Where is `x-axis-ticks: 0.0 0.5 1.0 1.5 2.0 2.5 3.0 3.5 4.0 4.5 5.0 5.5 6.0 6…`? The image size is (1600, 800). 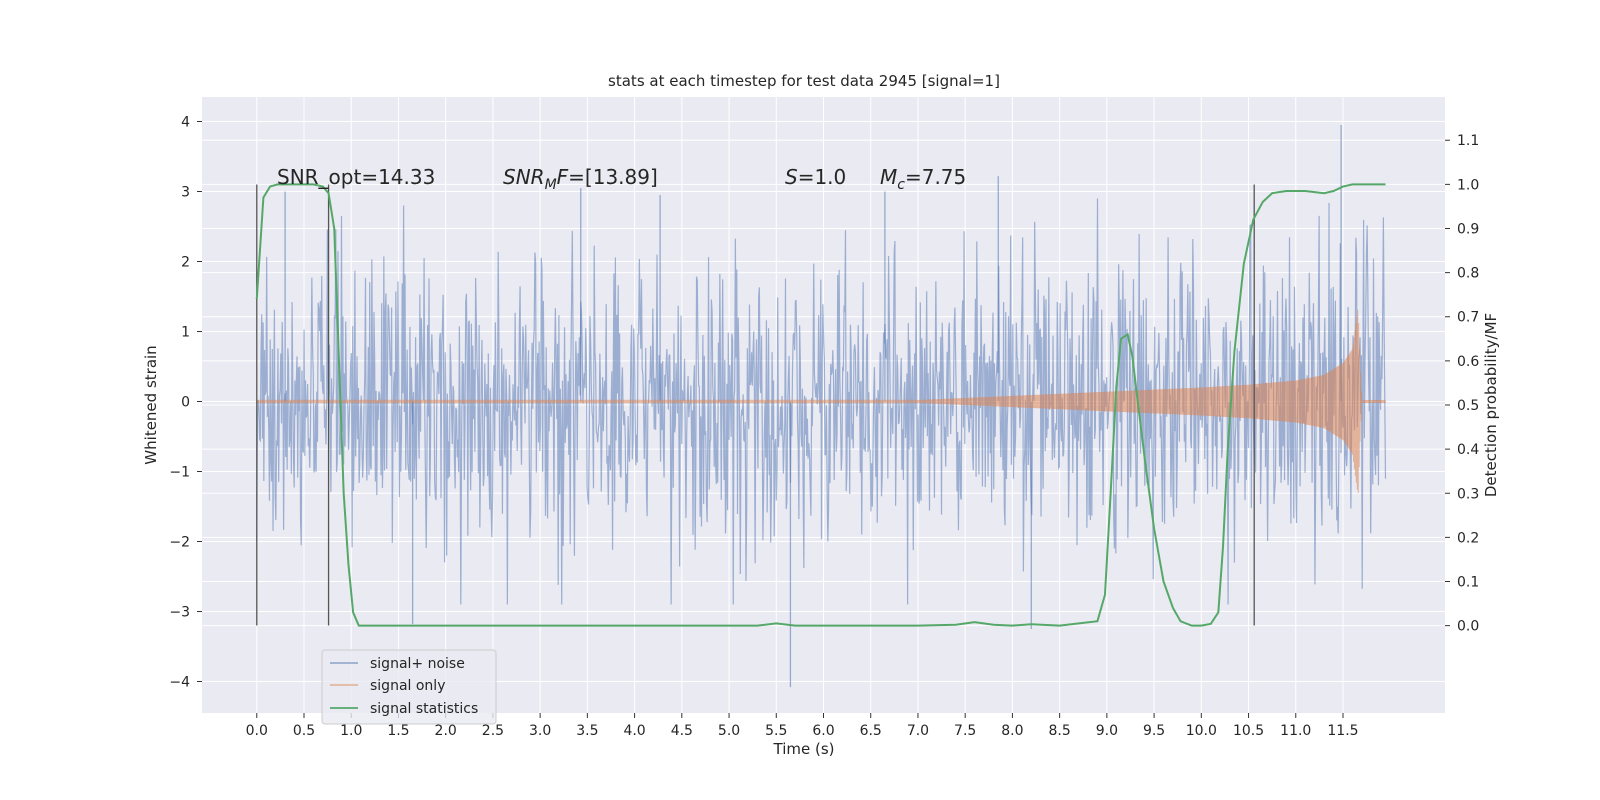
x-axis-ticks: 0.0 0.5 1.0 1.5 2.0 2.5 3.0 3.5 4.0 4.5 5.0 5.5 6.0 6… is located at coordinates (802, 726).